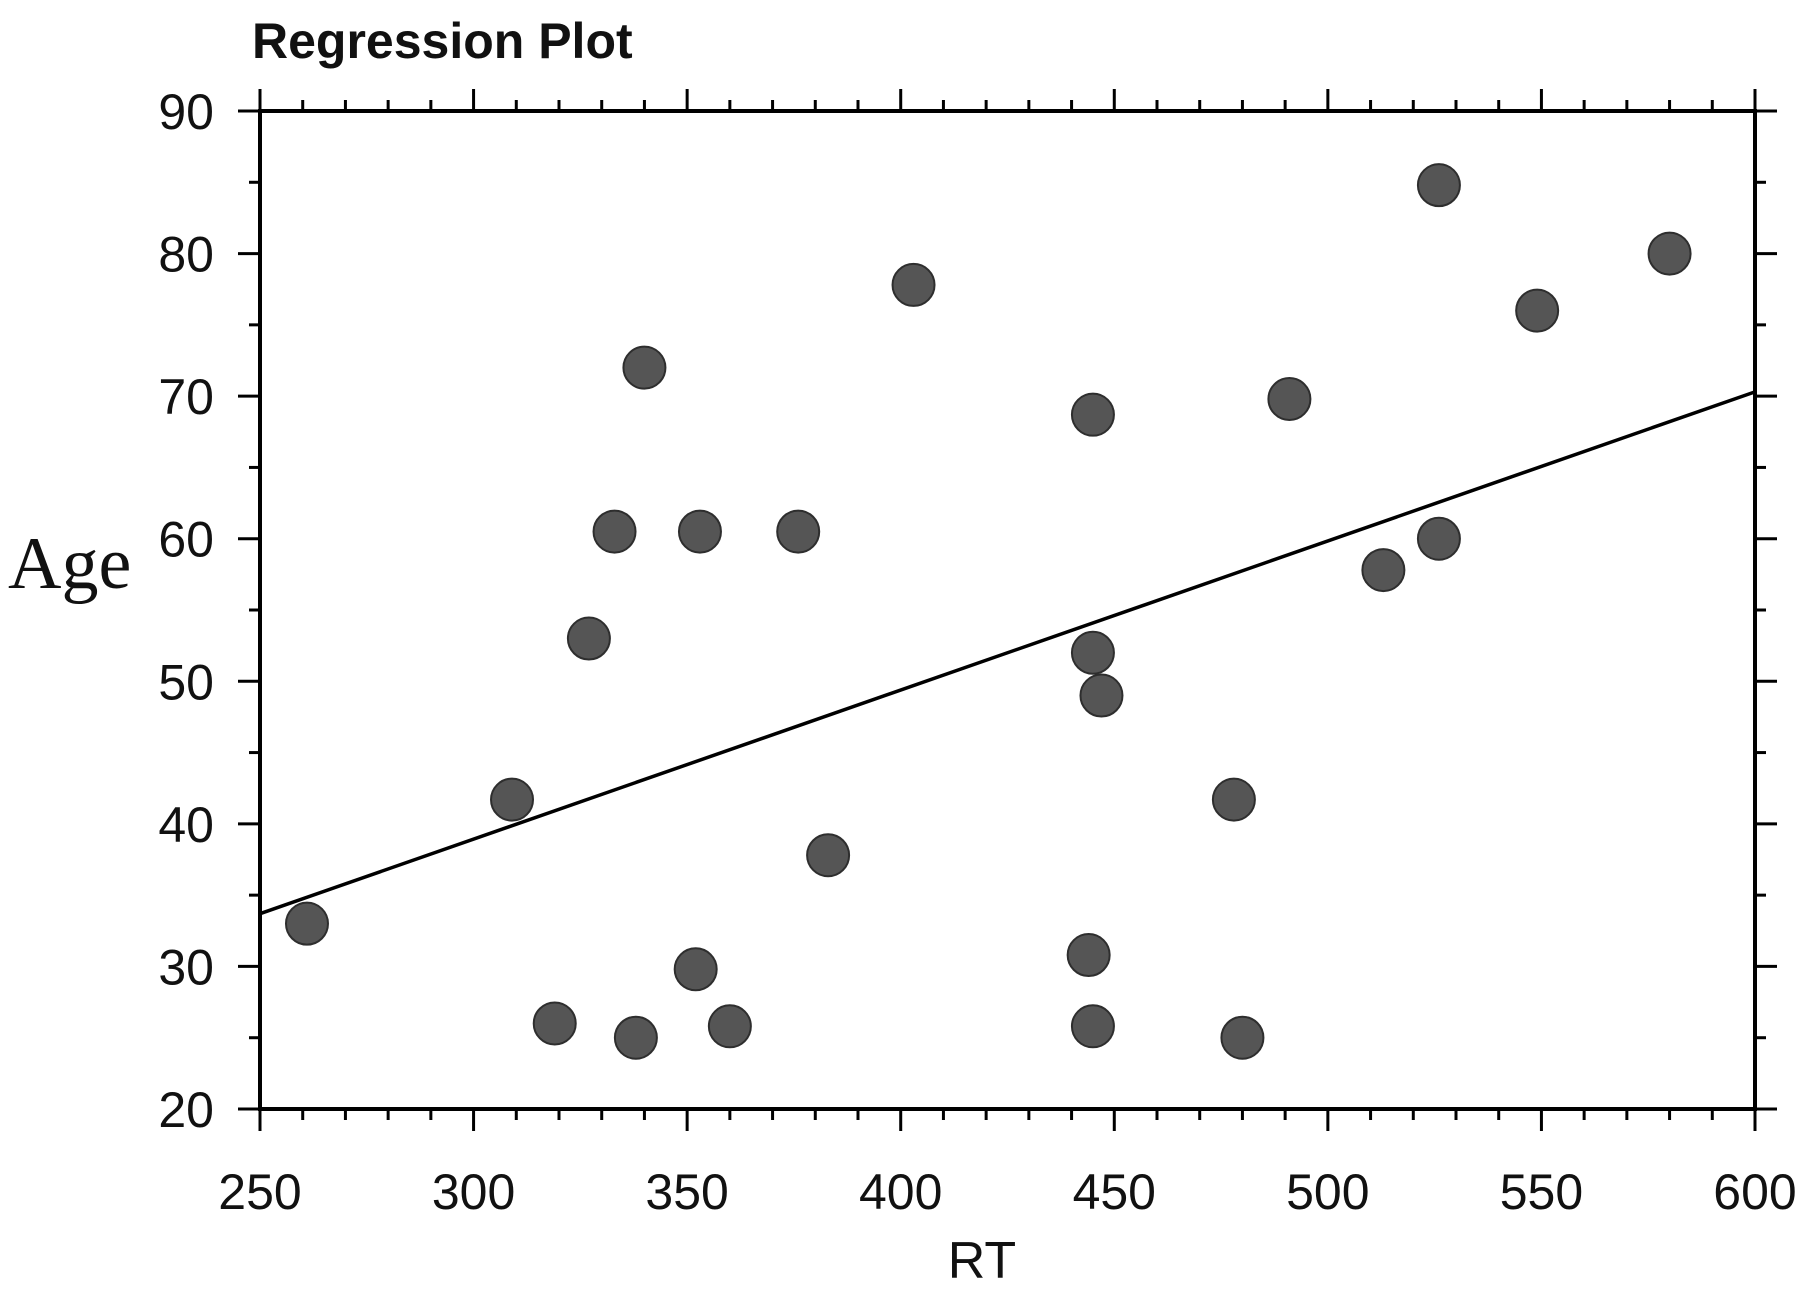  I want to click on y-axis-label: Age, so click(69, 564).